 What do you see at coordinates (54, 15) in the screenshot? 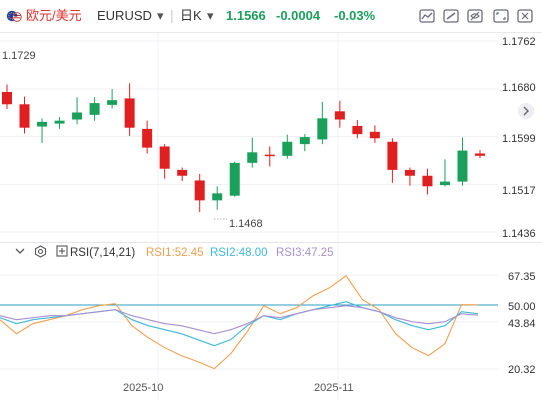
I see `pair-name: 欧元/美元` at bounding box center [54, 15].